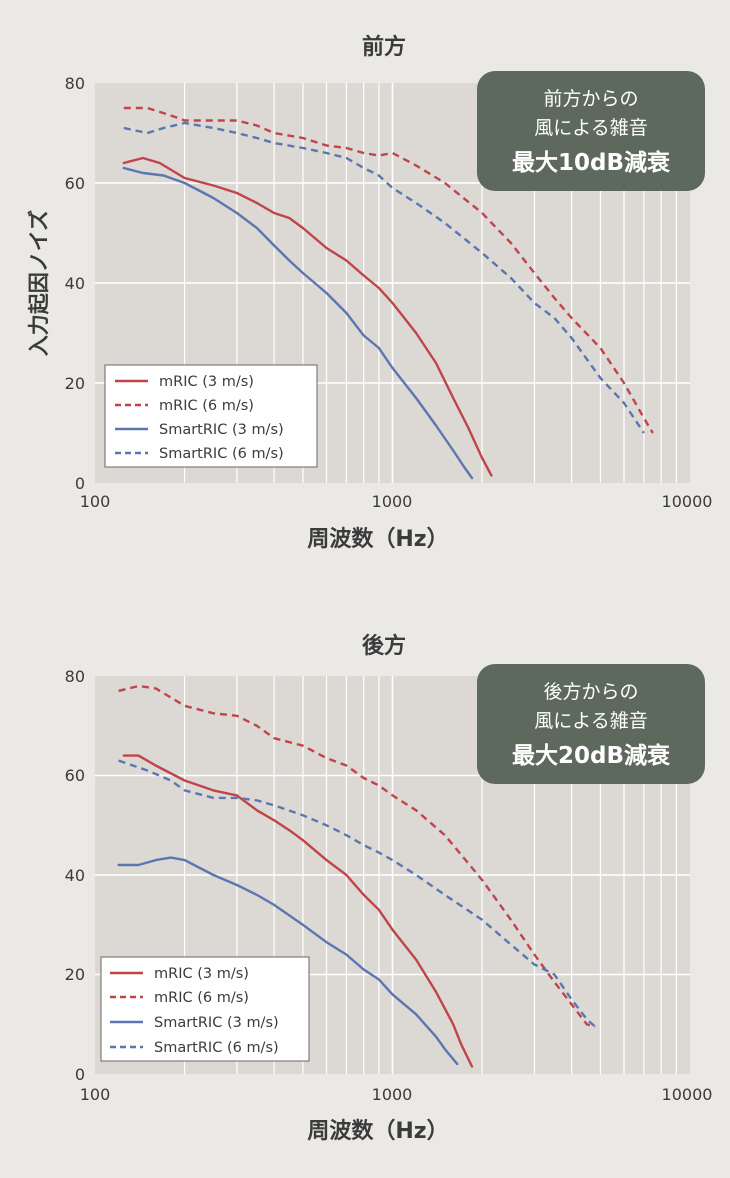 The image size is (730, 1178). Describe the element at coordinates (384, 646) in the screenshot. I see `chart-title-rear: 後方` at that location.